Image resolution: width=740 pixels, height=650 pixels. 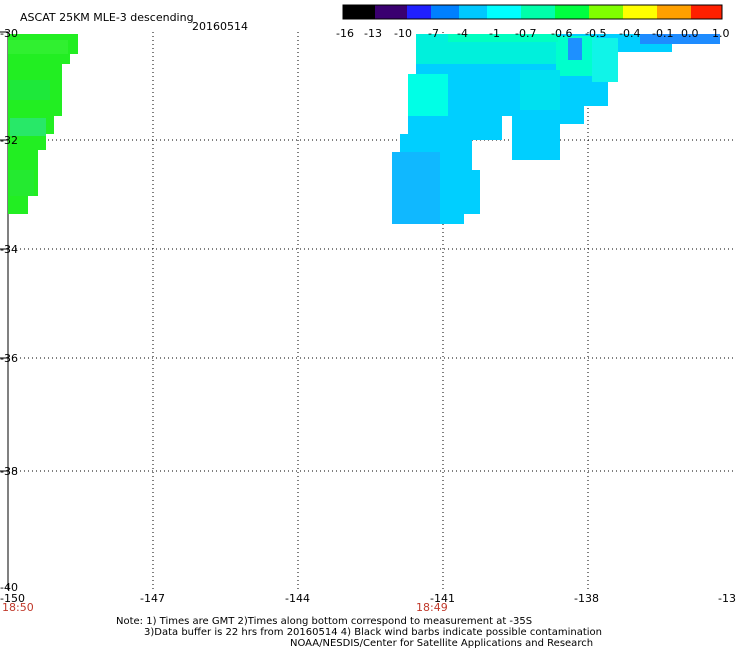 I want to click on colorbar, so click(x=532, y=12).